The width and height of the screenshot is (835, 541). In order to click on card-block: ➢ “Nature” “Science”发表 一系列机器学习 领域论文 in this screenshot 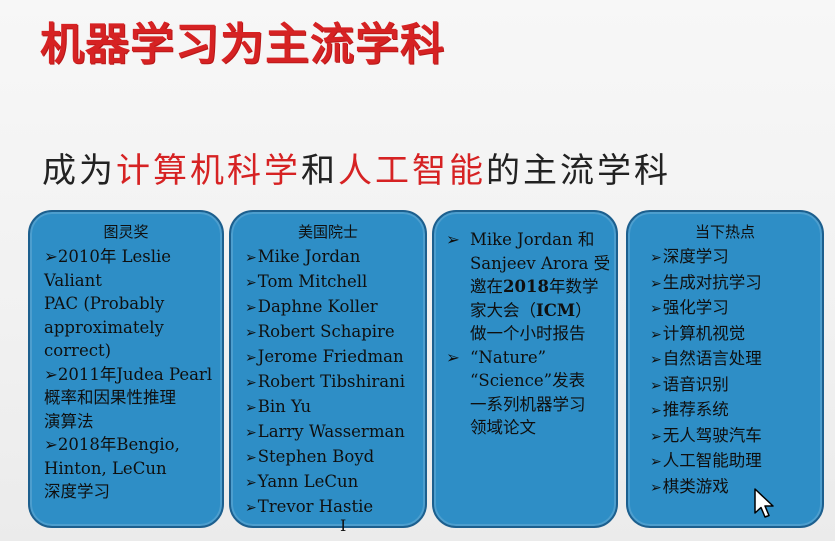, I will do `click(526, 393)`.